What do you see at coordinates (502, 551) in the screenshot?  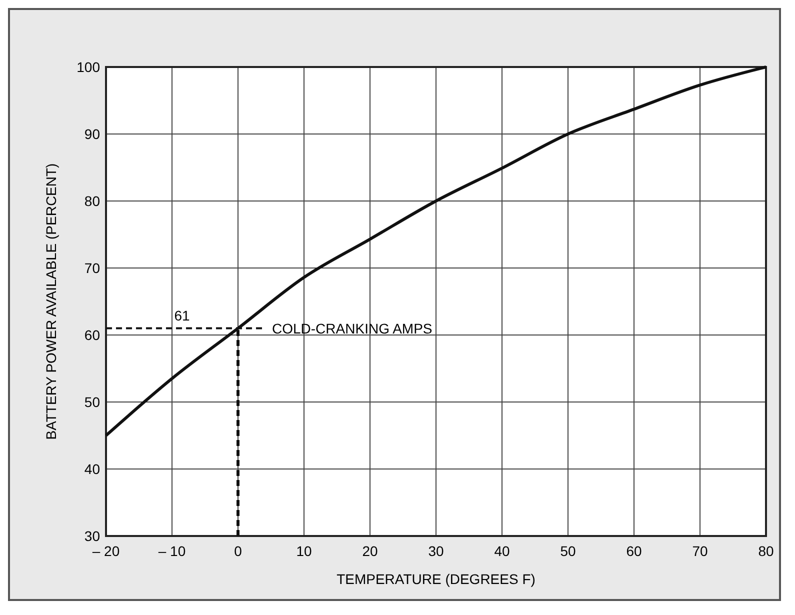 I see `x-tick-label: 40` at bounding box center [502, 551].